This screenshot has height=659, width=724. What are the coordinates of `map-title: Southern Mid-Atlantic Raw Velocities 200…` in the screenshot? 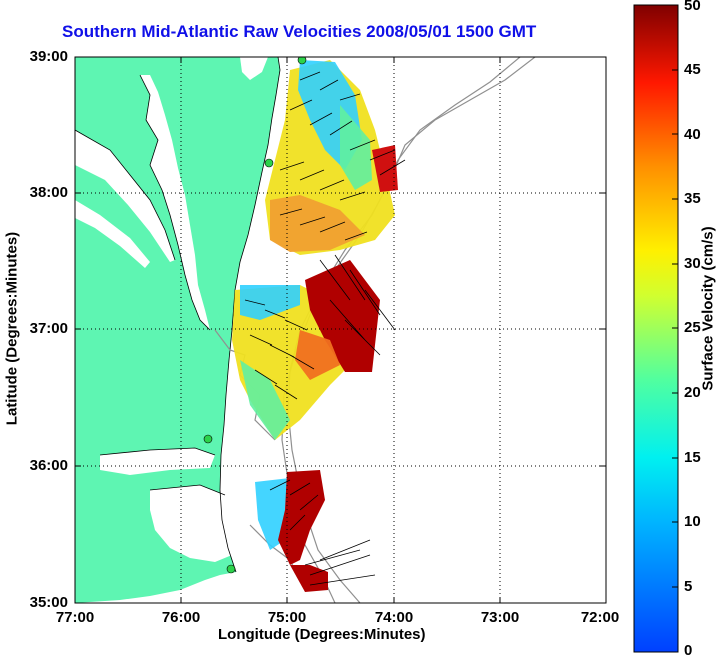 It's located at (299, 31).